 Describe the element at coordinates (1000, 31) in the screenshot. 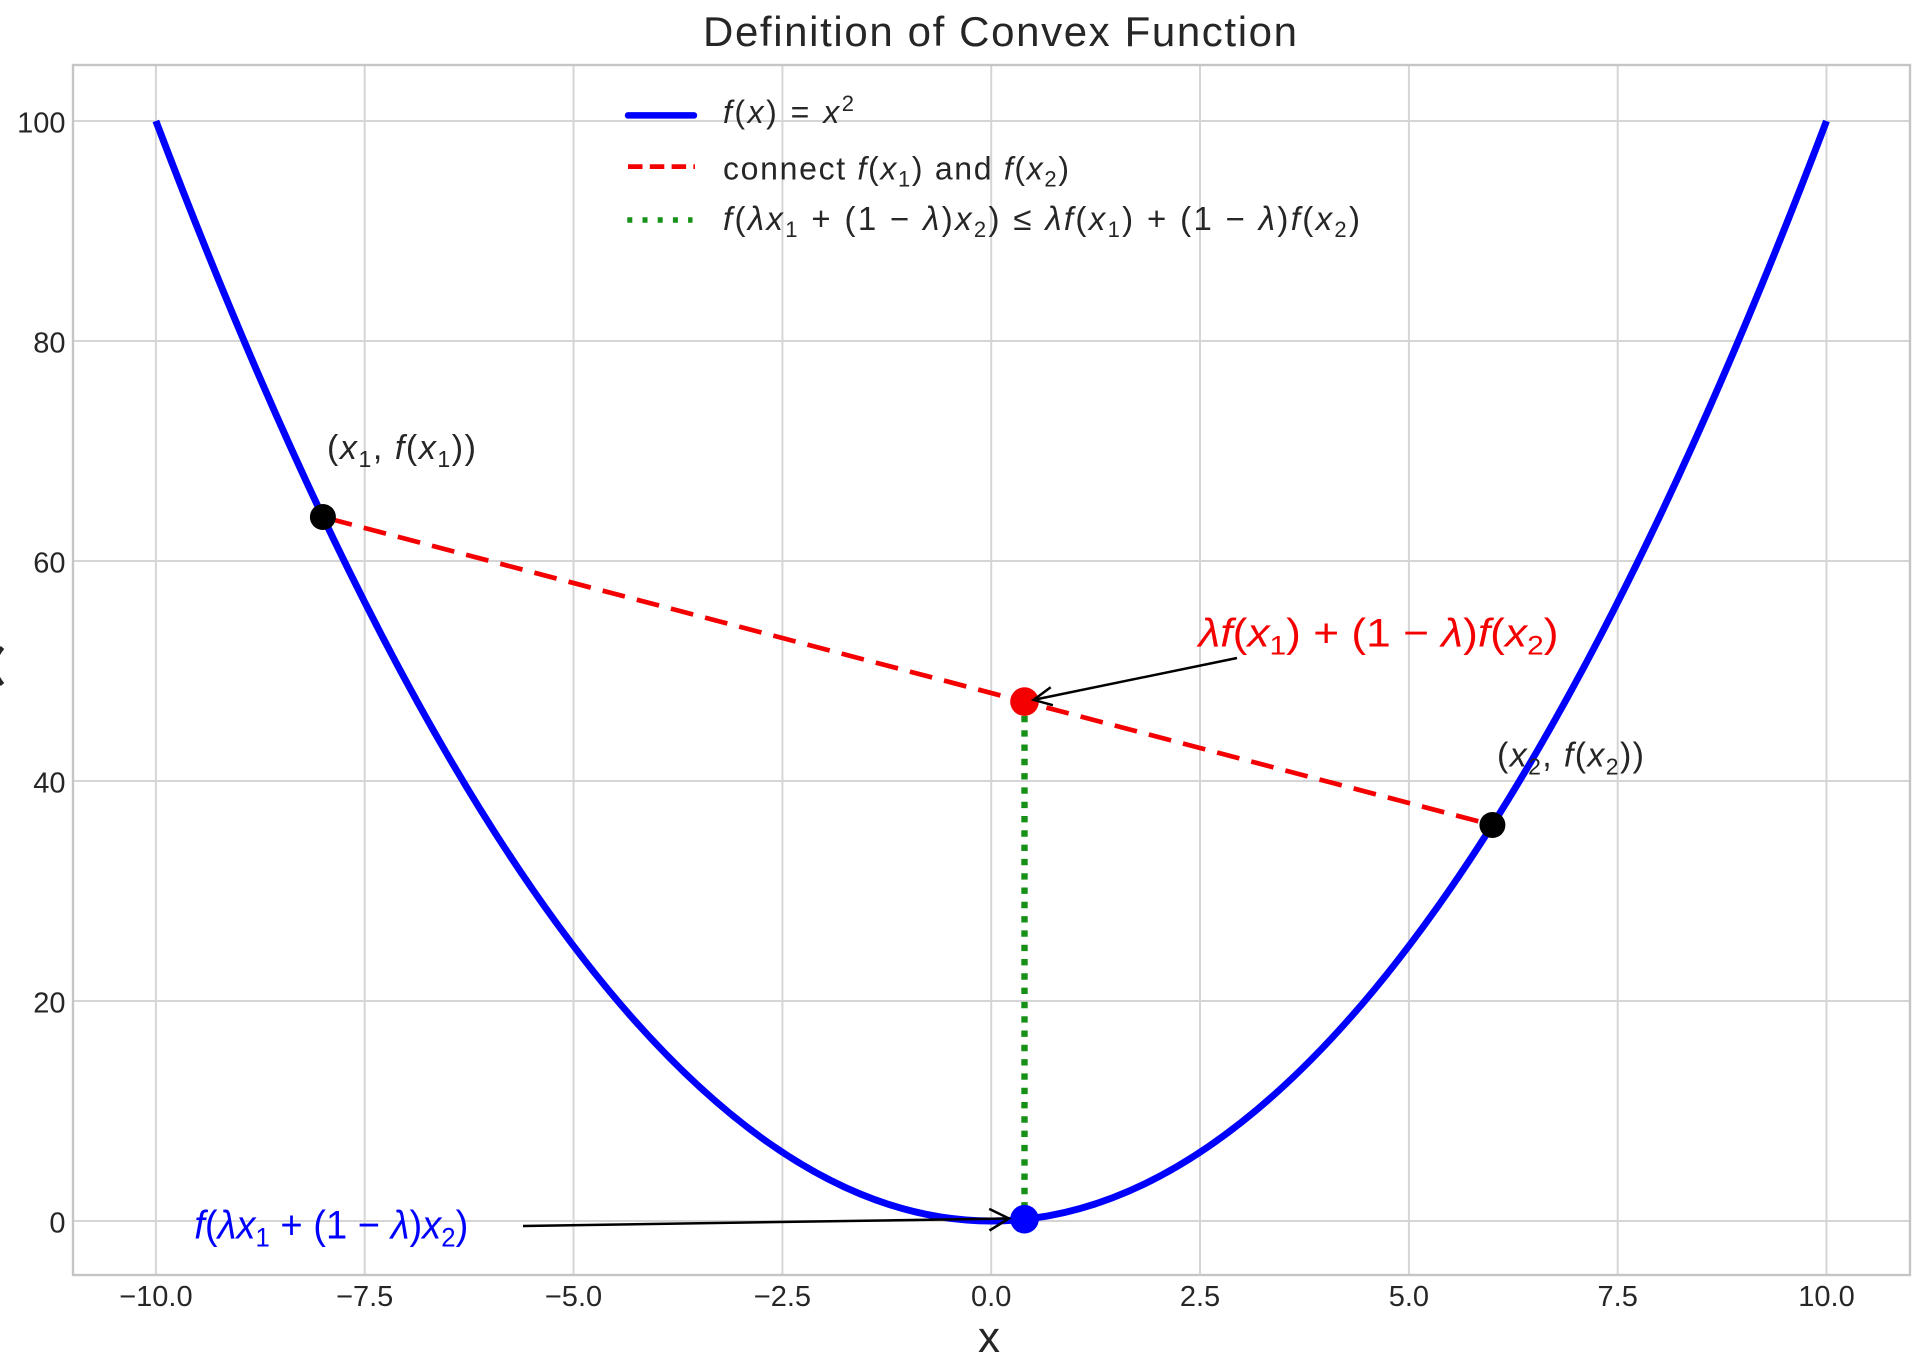

I see `svg-text: Definition of Convex Function` at that location.